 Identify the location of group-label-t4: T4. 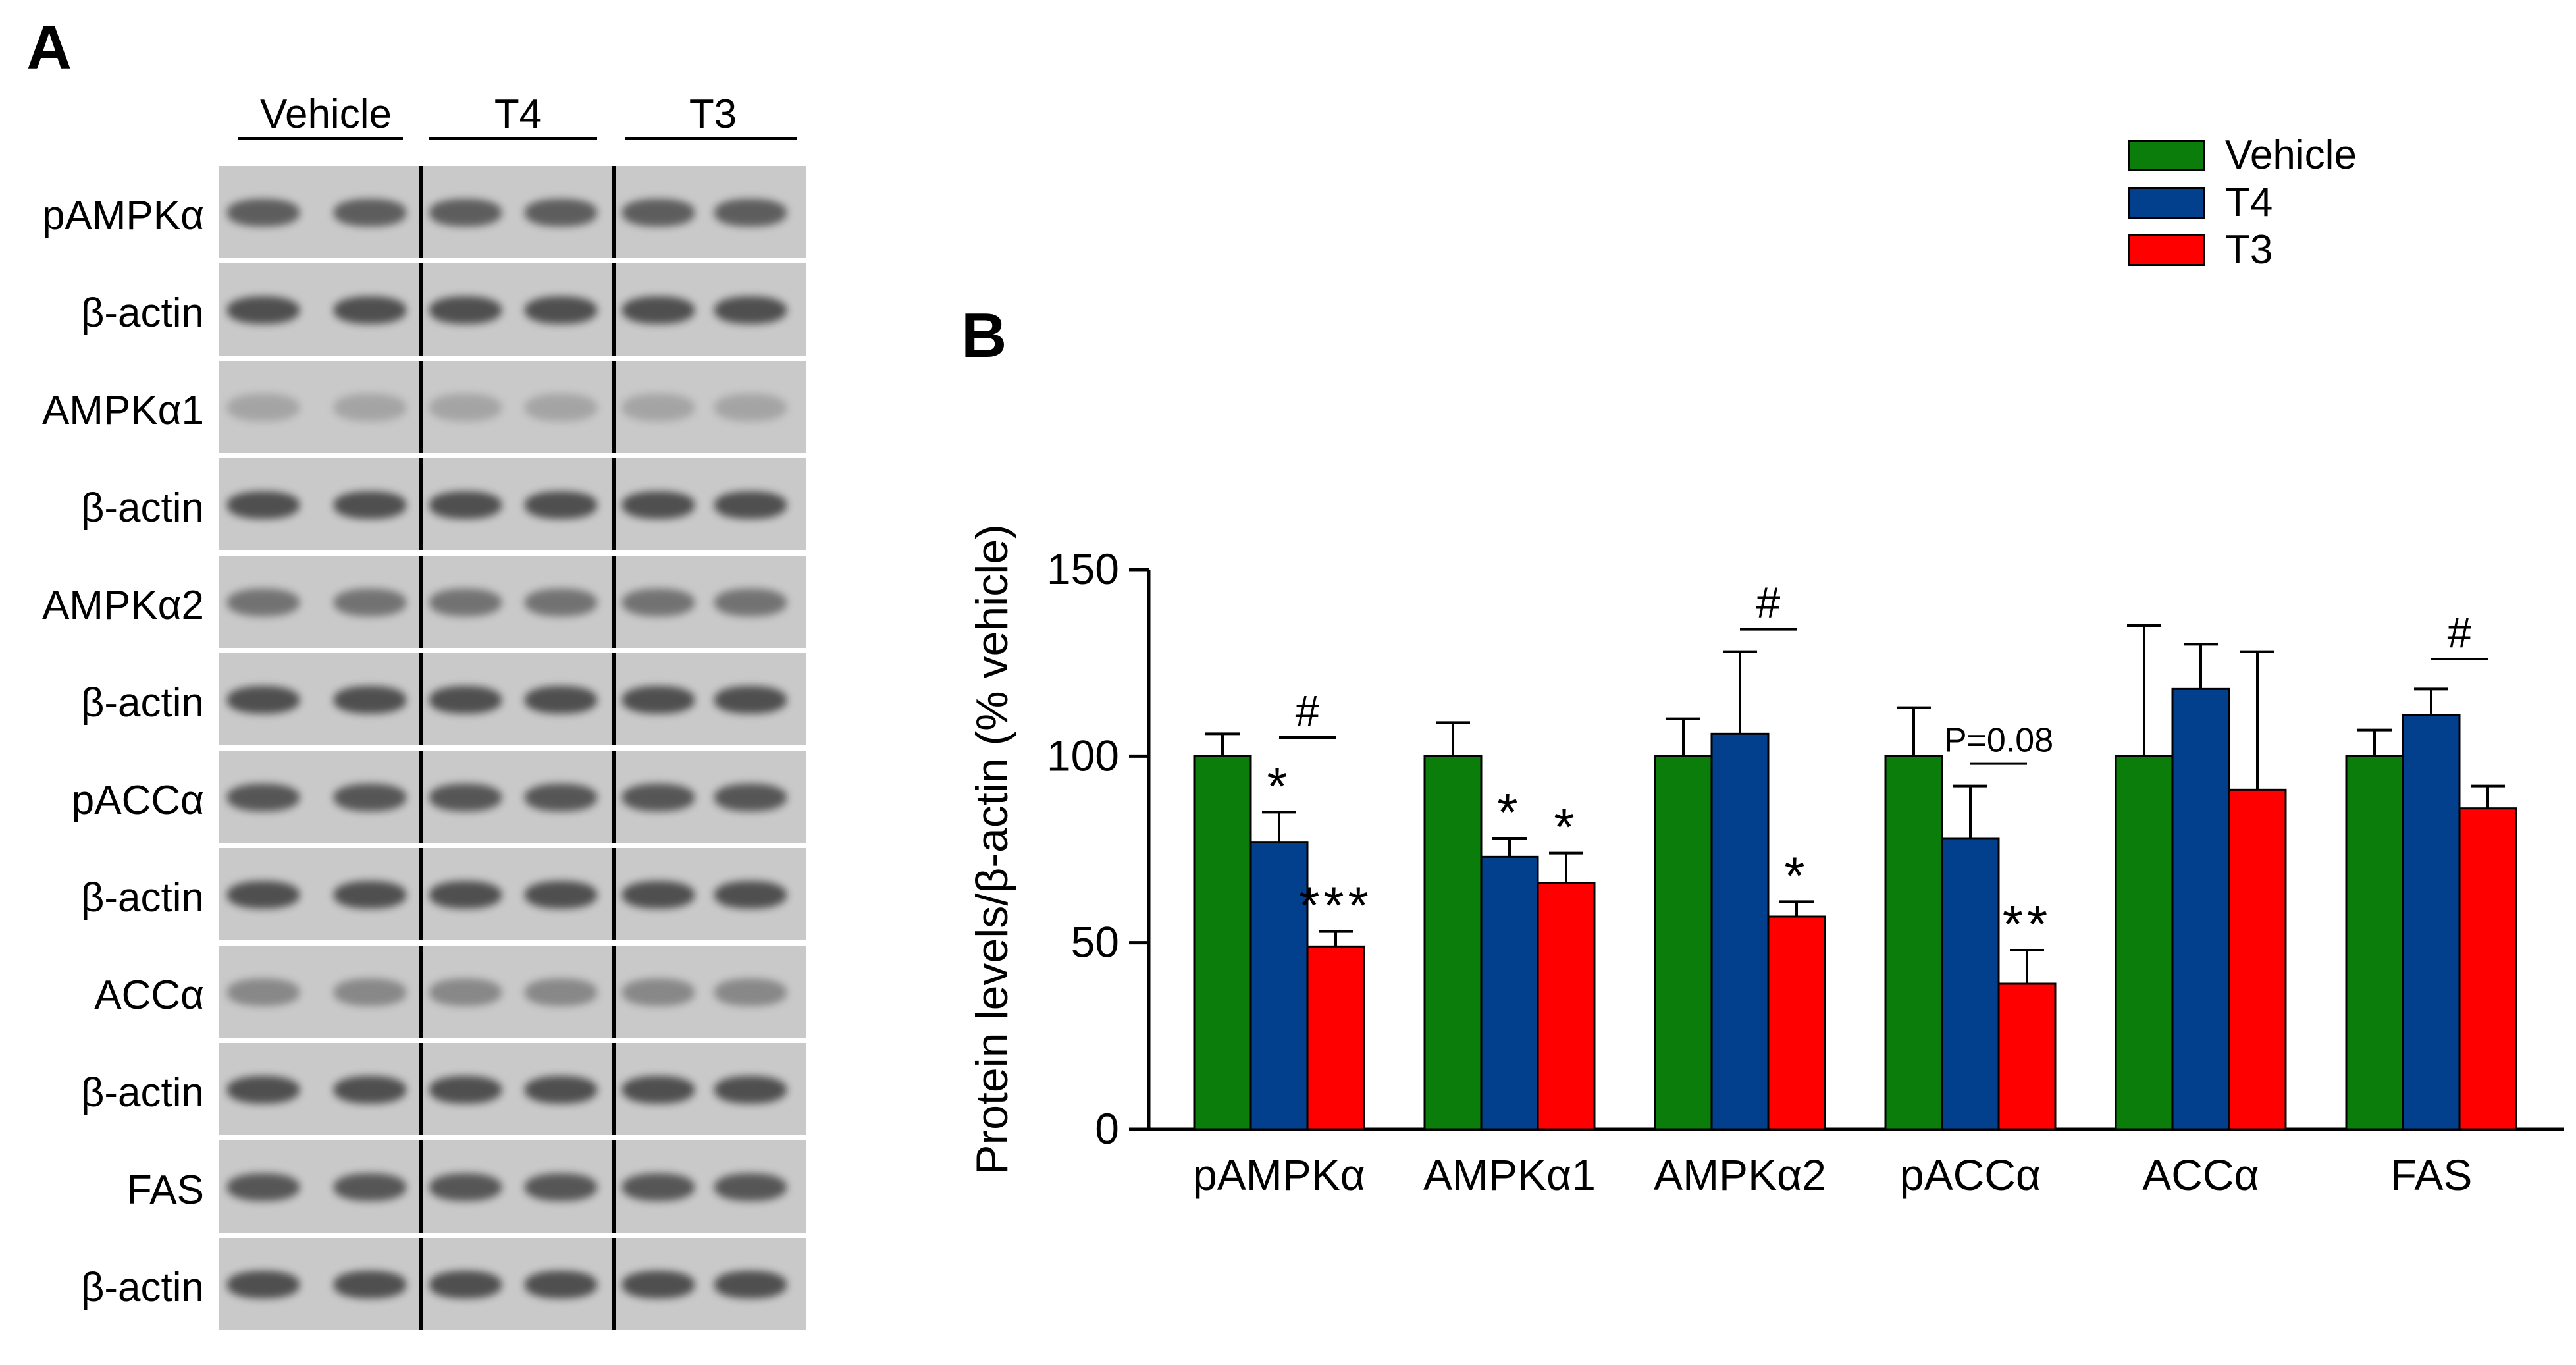
(518, 114).